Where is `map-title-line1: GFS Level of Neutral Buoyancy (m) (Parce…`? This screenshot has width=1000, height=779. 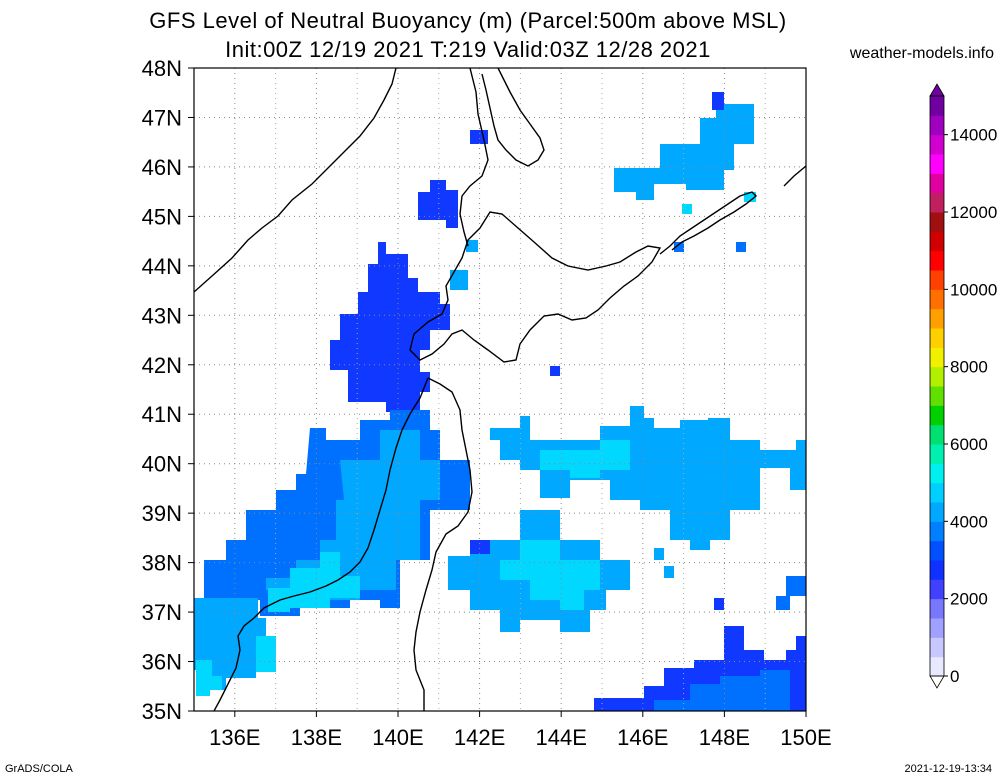
map-title-line1: GFS Level of Neutral Buoyancy (m) (Parce… is located at coordinates (468, 20).